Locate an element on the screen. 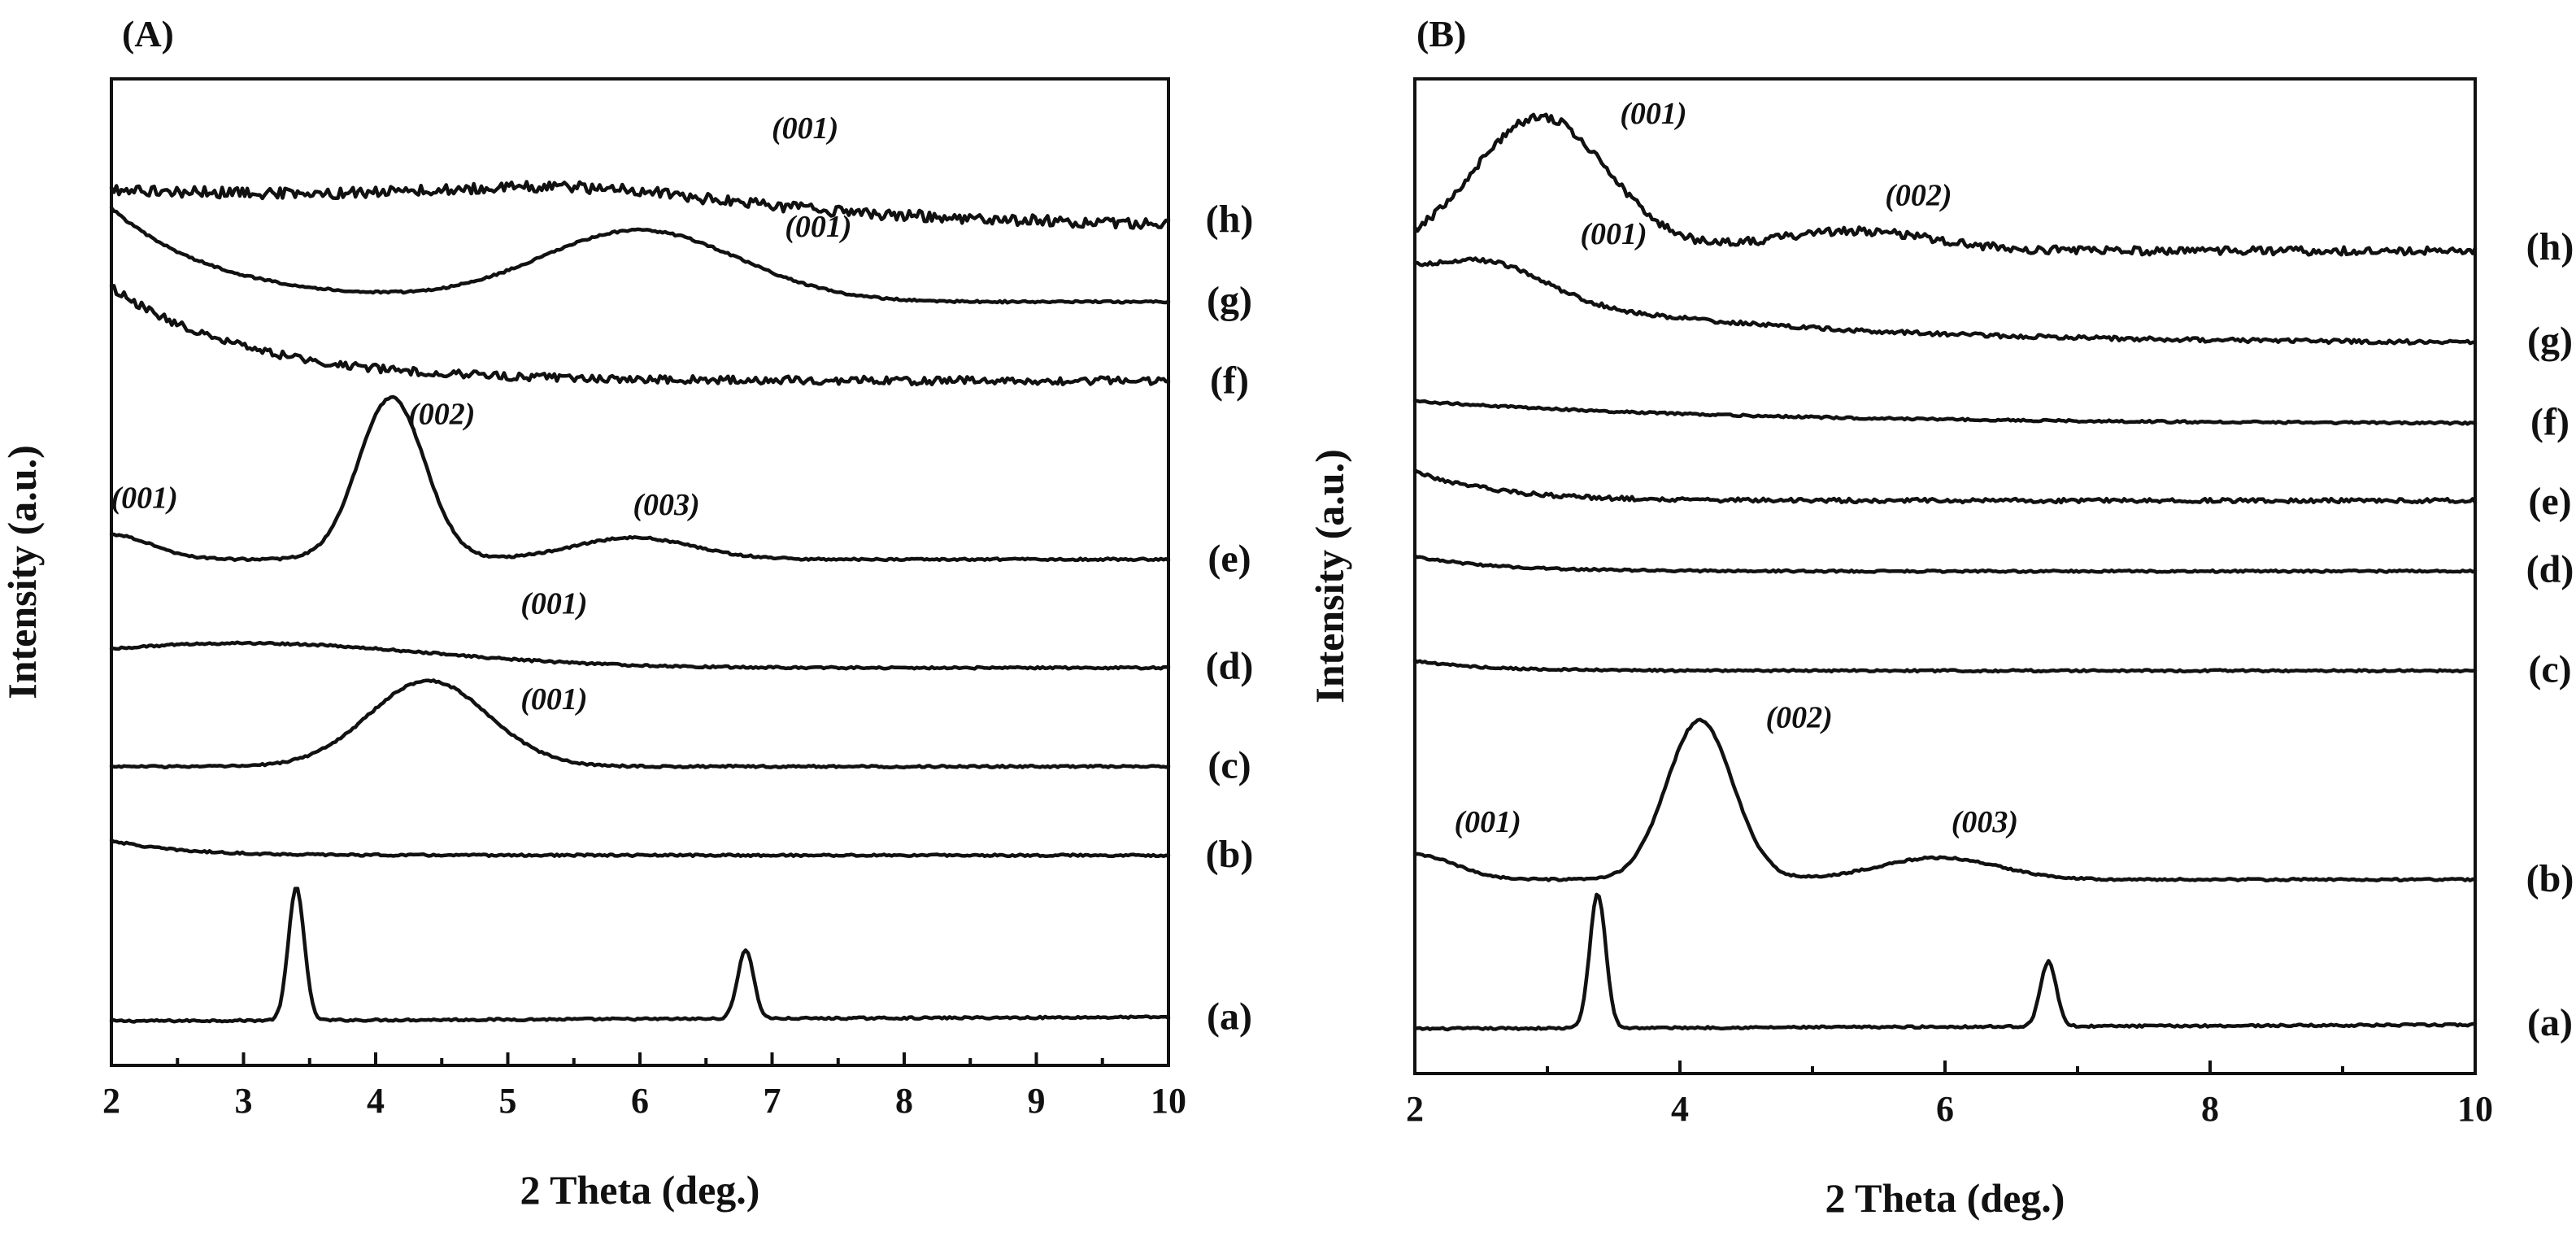 The width and height of the screenshot is (2576, 1237). x-tick-label: 9 is located at coordinates (1037, 1101).